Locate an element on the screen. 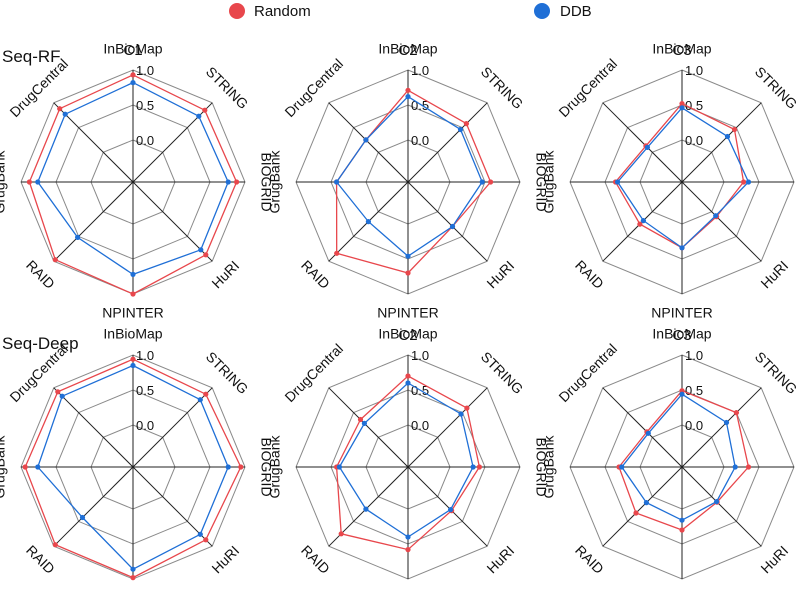  legend-item-random: Random is located at coordinates (270, 11).